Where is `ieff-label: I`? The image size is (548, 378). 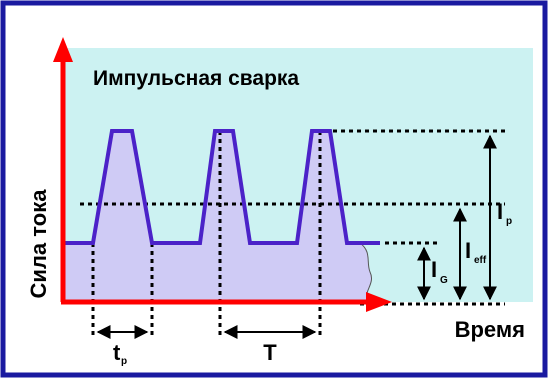
ieff-label: I is located at coordinates (468, 250).